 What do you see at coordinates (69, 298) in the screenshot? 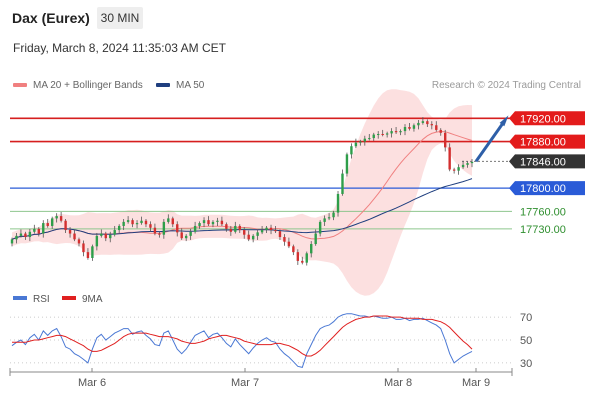
I see `ma9-legend-swatch` at bounding box center [69, 298].